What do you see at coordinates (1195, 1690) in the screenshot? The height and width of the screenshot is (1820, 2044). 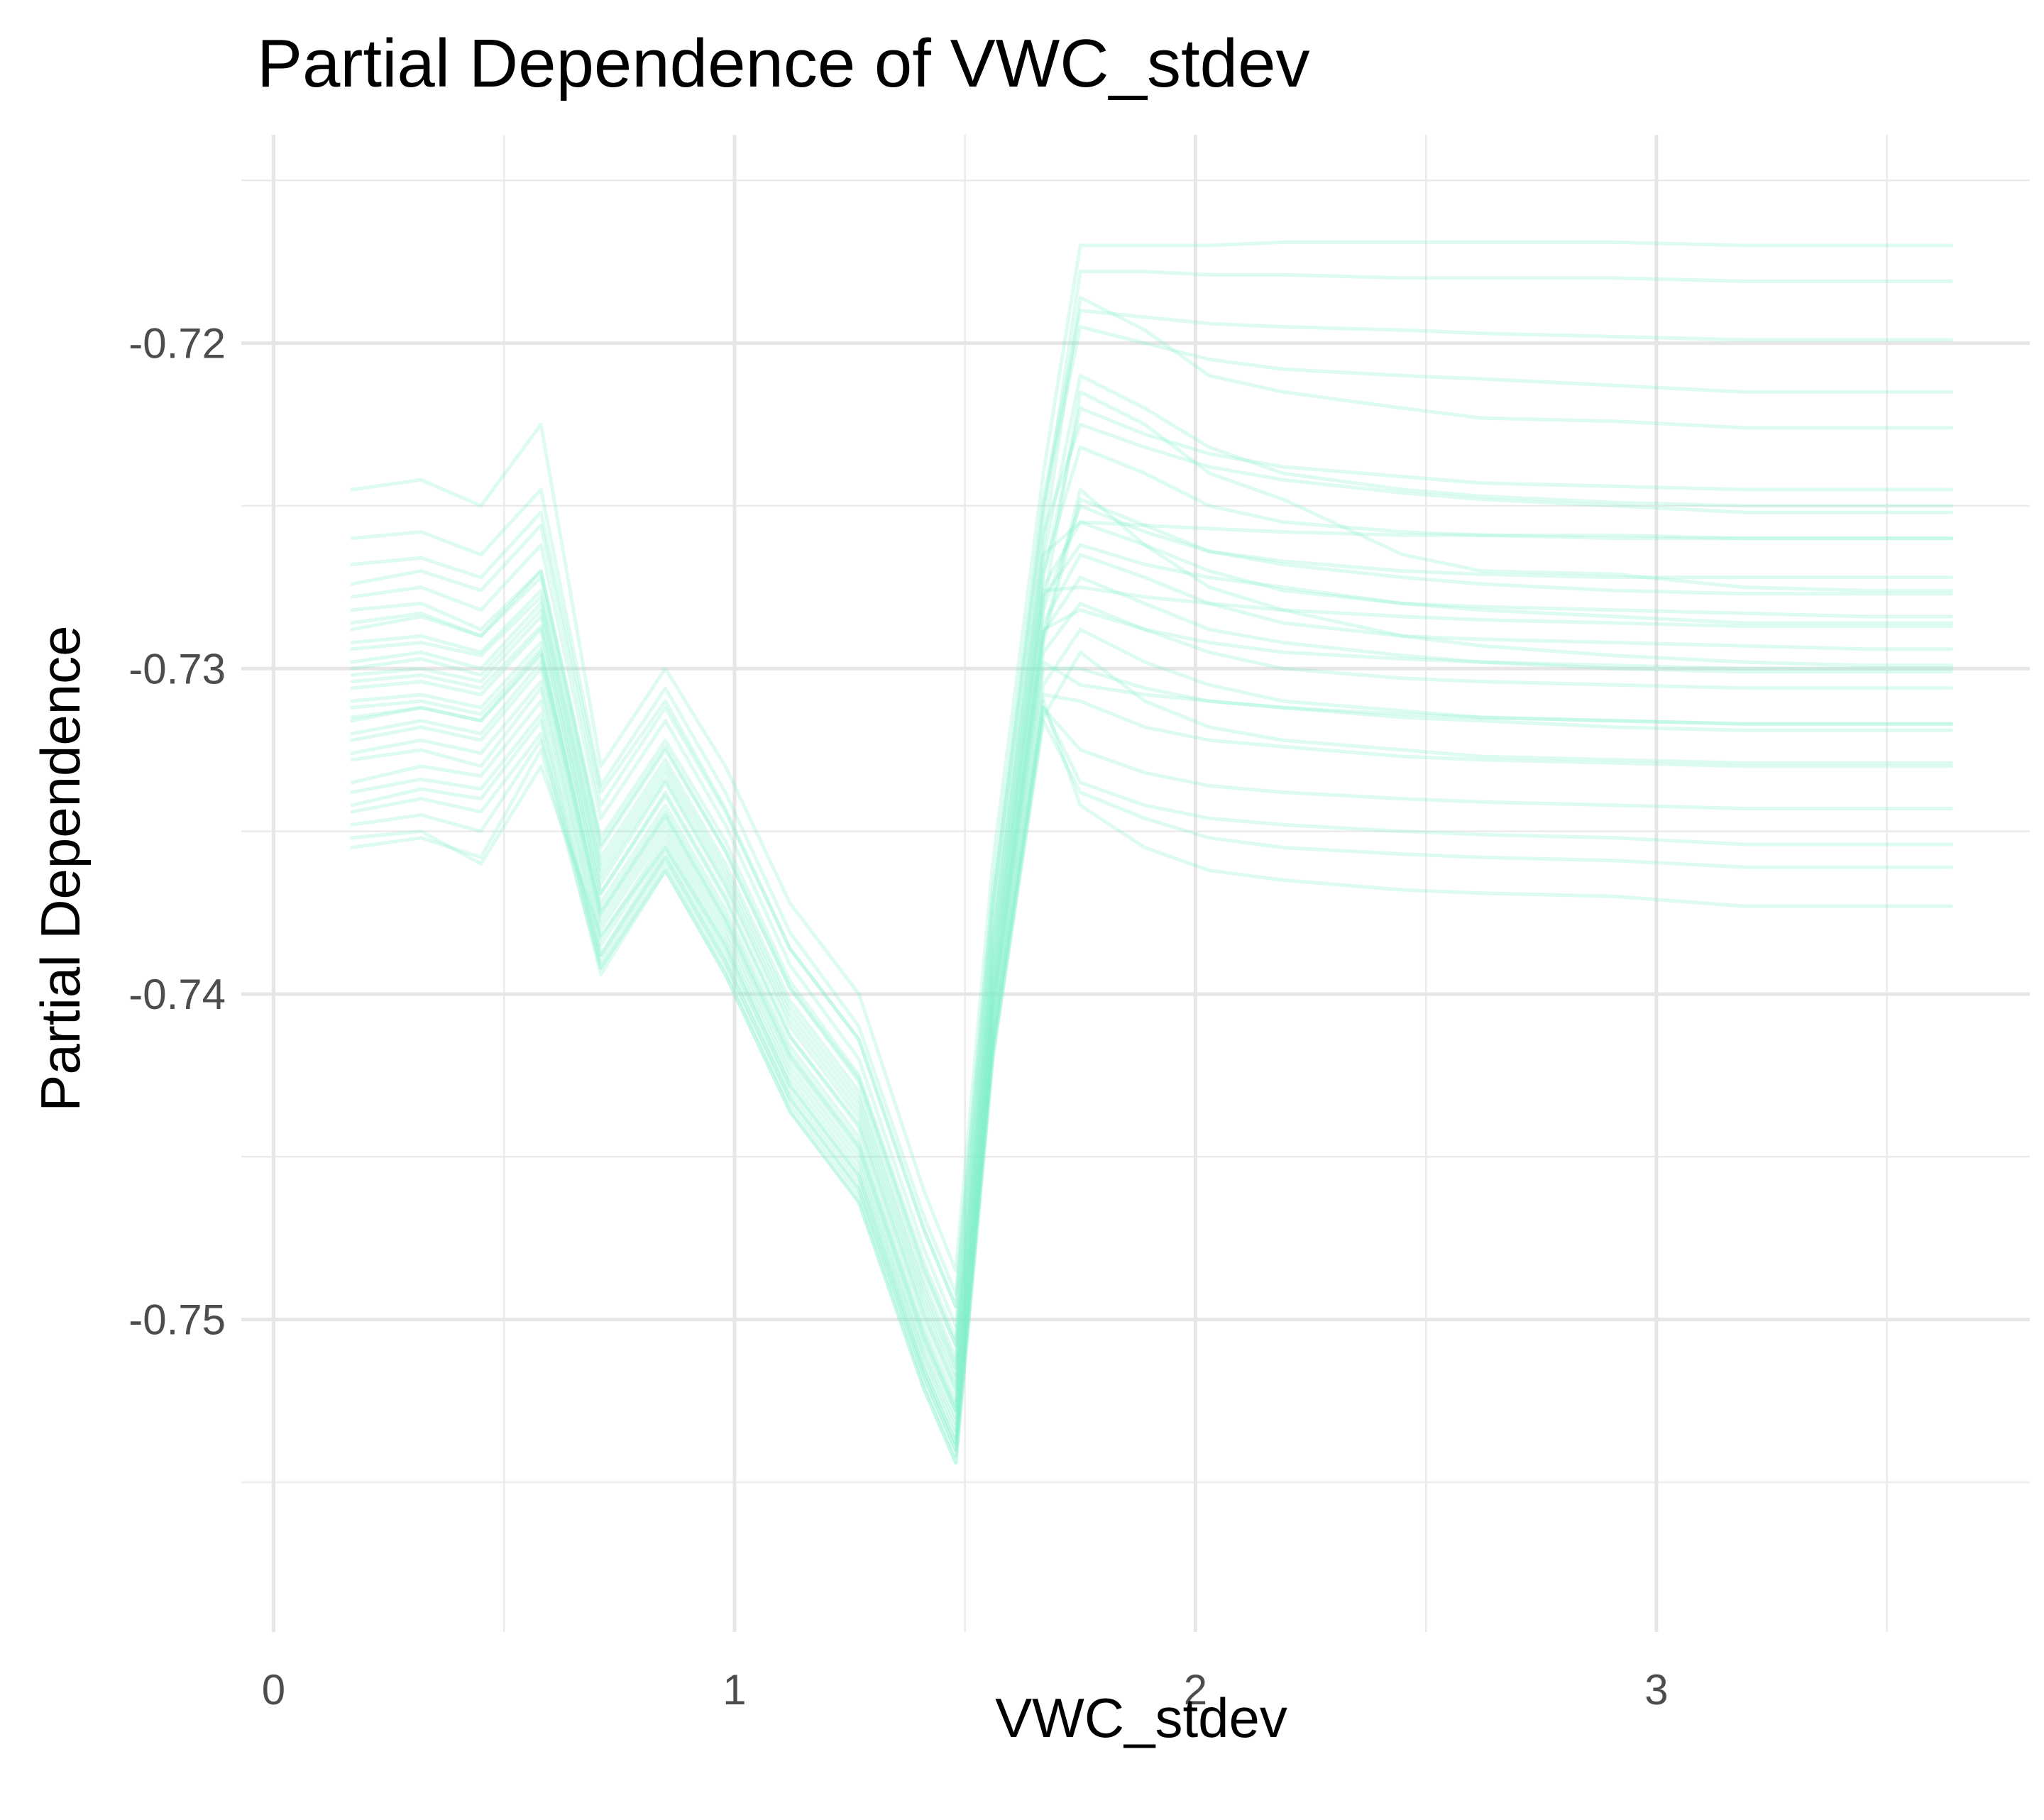 I see `x-tick-label: 2` at bounding box center [1195, 1690].